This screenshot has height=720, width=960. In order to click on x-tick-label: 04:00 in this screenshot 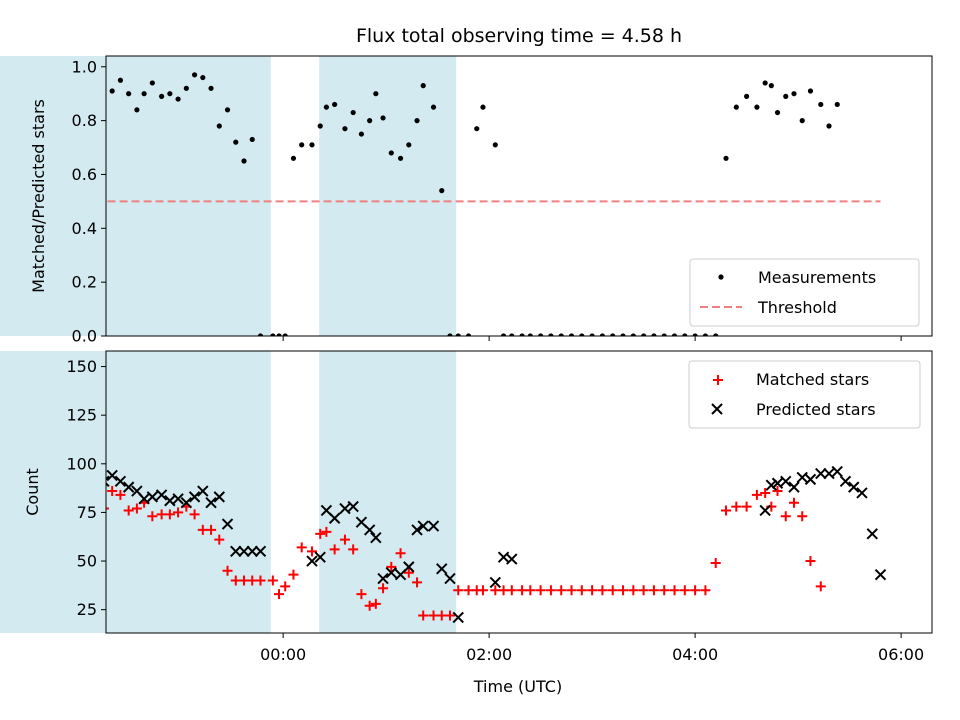, I will do `click(695, 654)`.